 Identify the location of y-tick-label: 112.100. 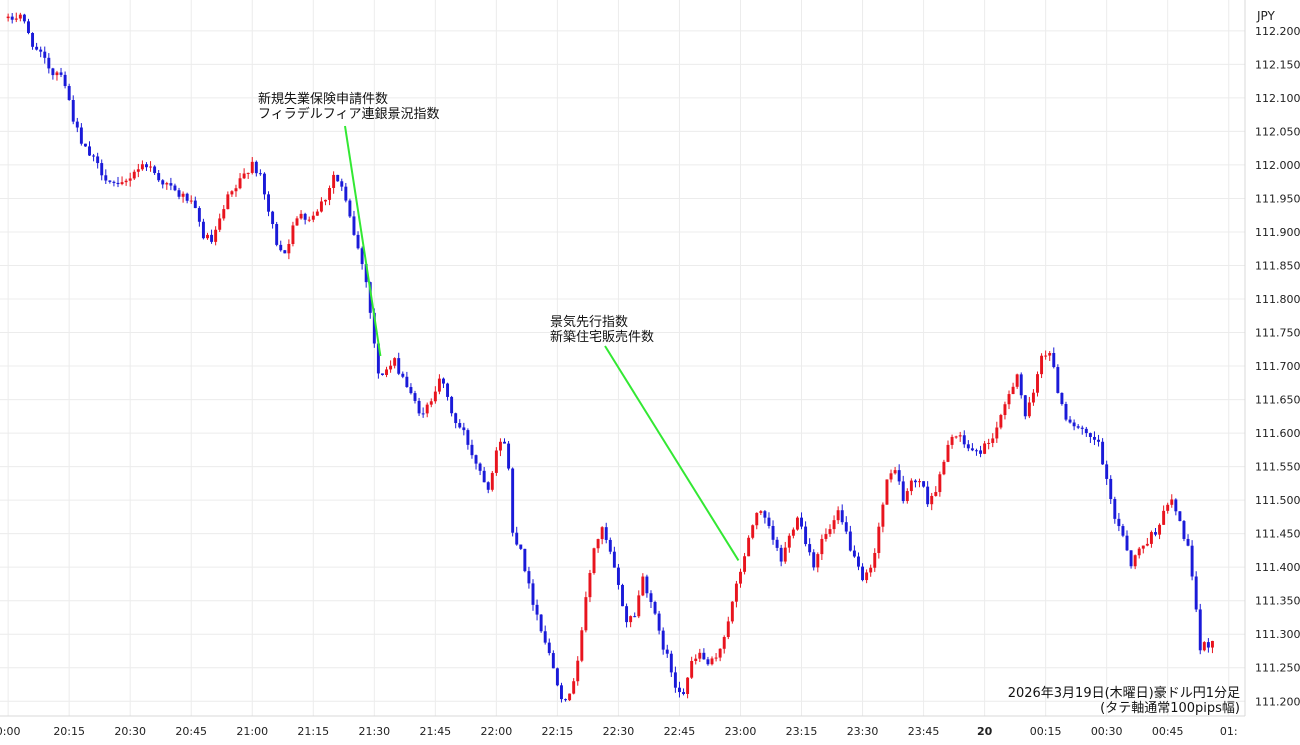
(1277, 98).